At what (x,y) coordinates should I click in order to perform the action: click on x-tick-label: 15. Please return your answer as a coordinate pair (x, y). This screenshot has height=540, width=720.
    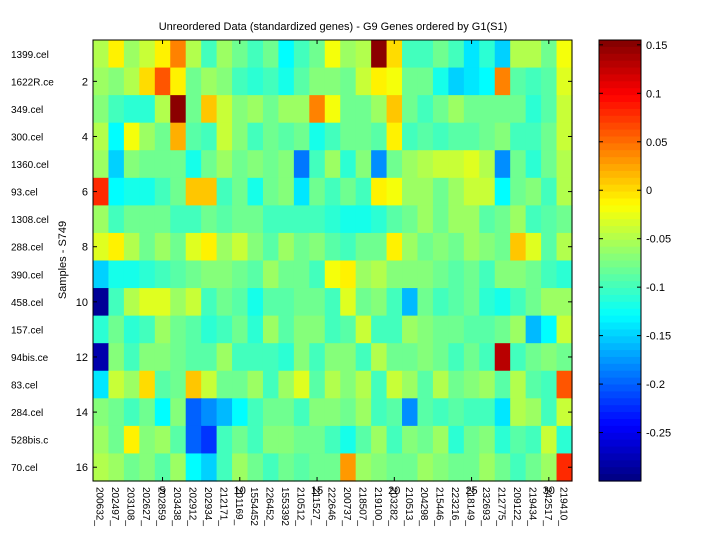
    Looking at the image, I should click on (317, 491).